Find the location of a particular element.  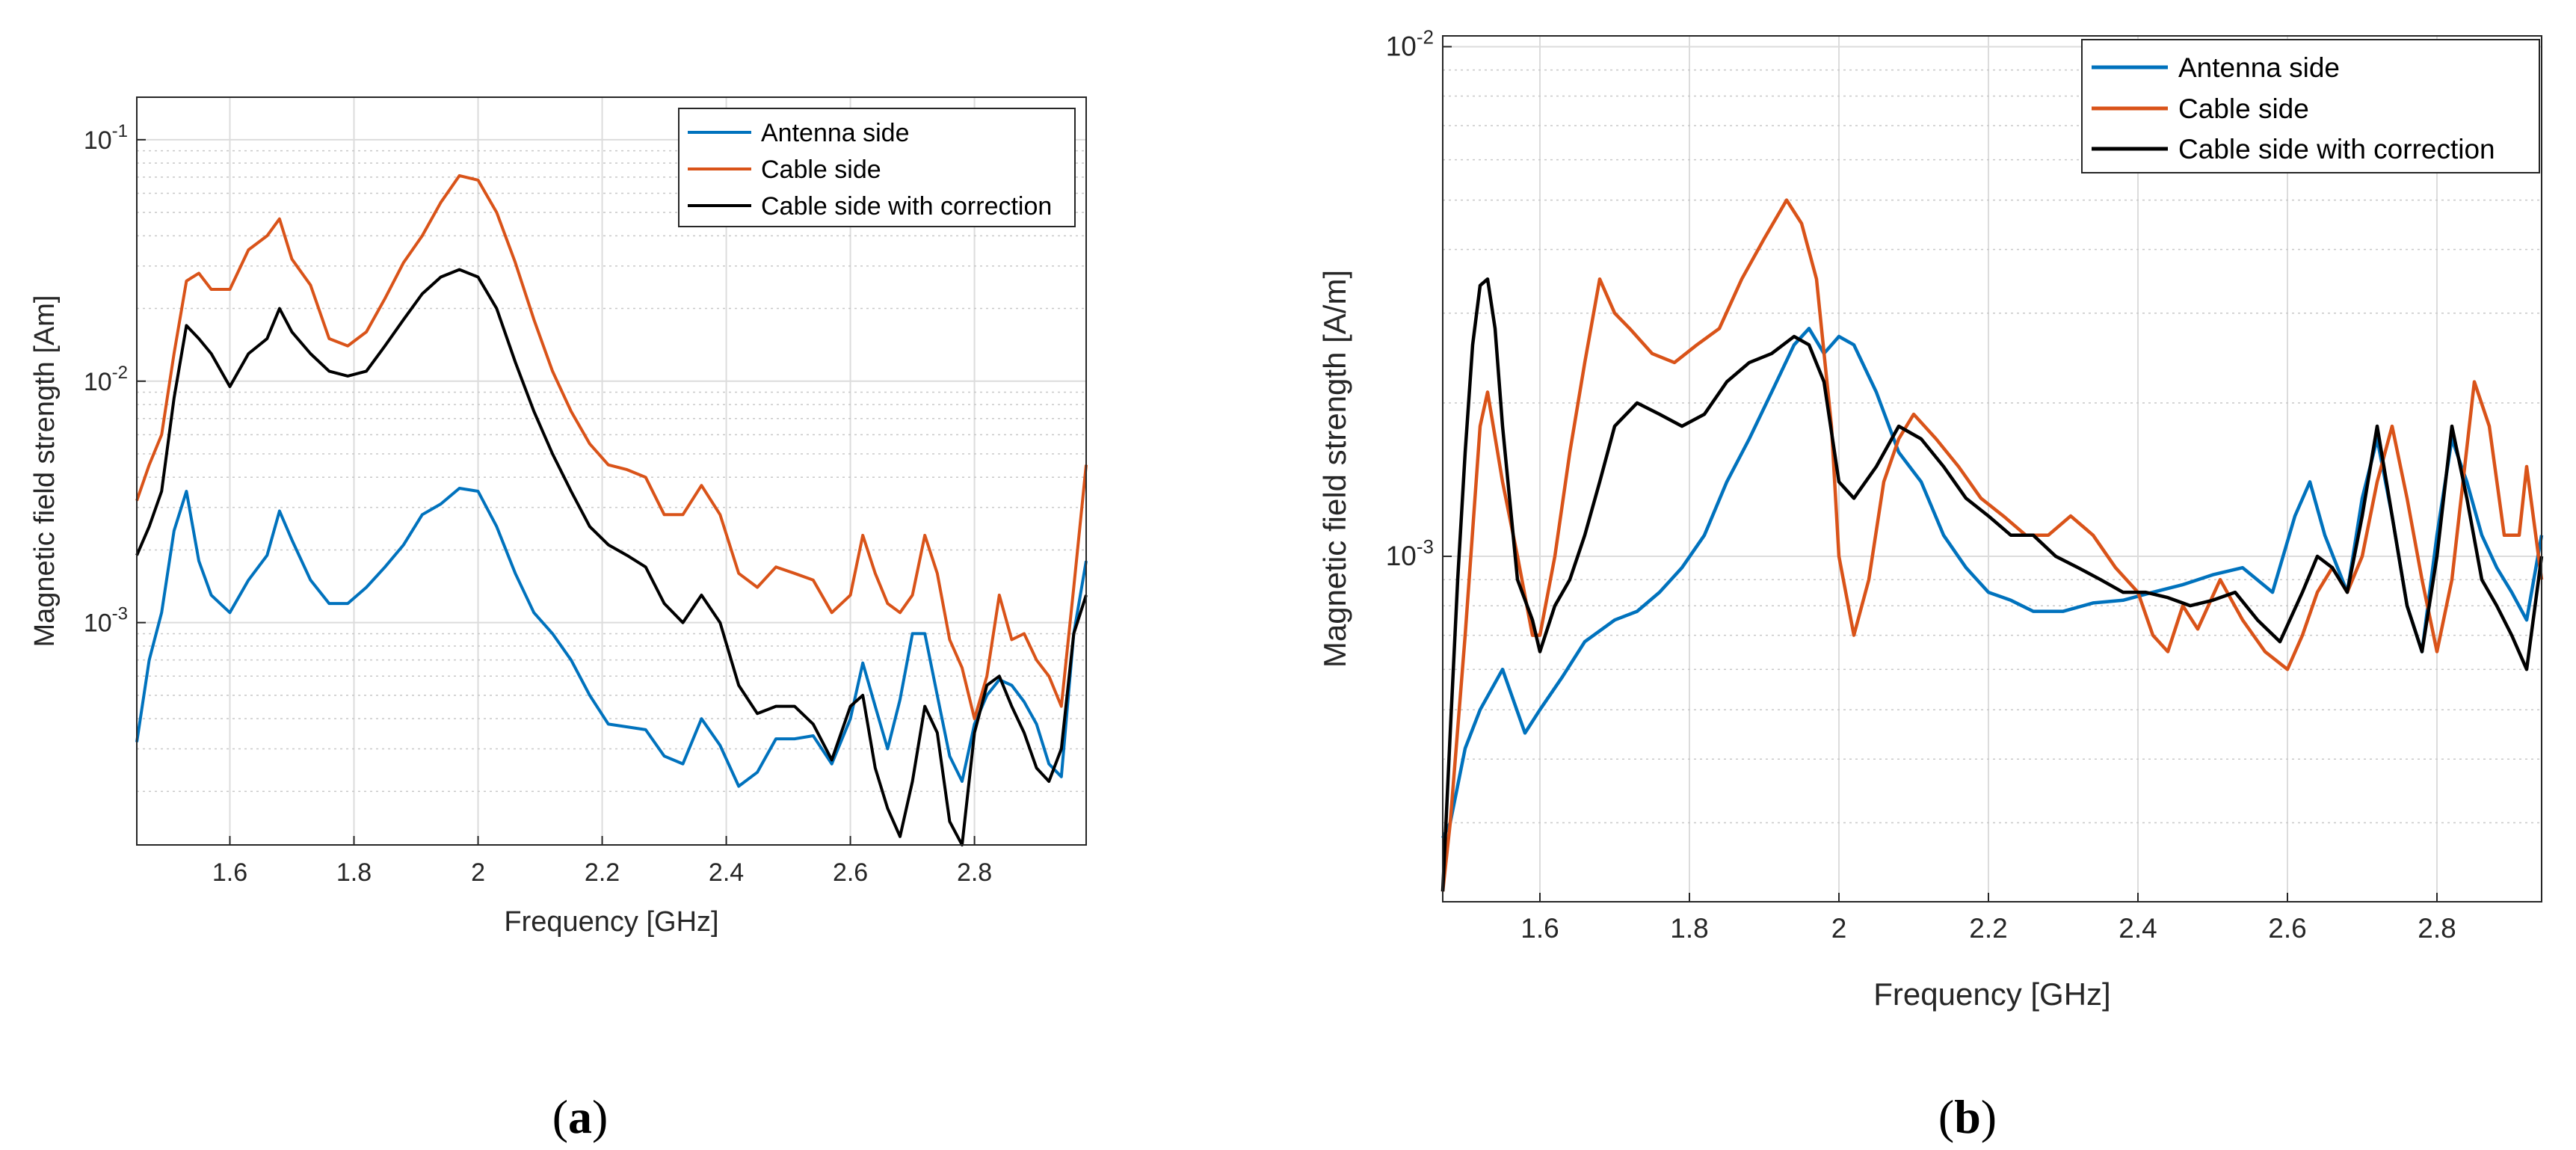

panel-a-xtick-label: 1.6 is located at coordinates (229, 872).